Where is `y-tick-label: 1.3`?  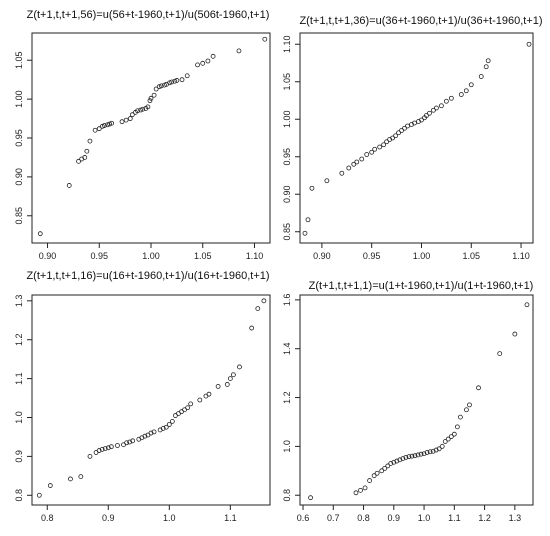 y-tick-label: 1.3 is located at coordinates (19, 301).